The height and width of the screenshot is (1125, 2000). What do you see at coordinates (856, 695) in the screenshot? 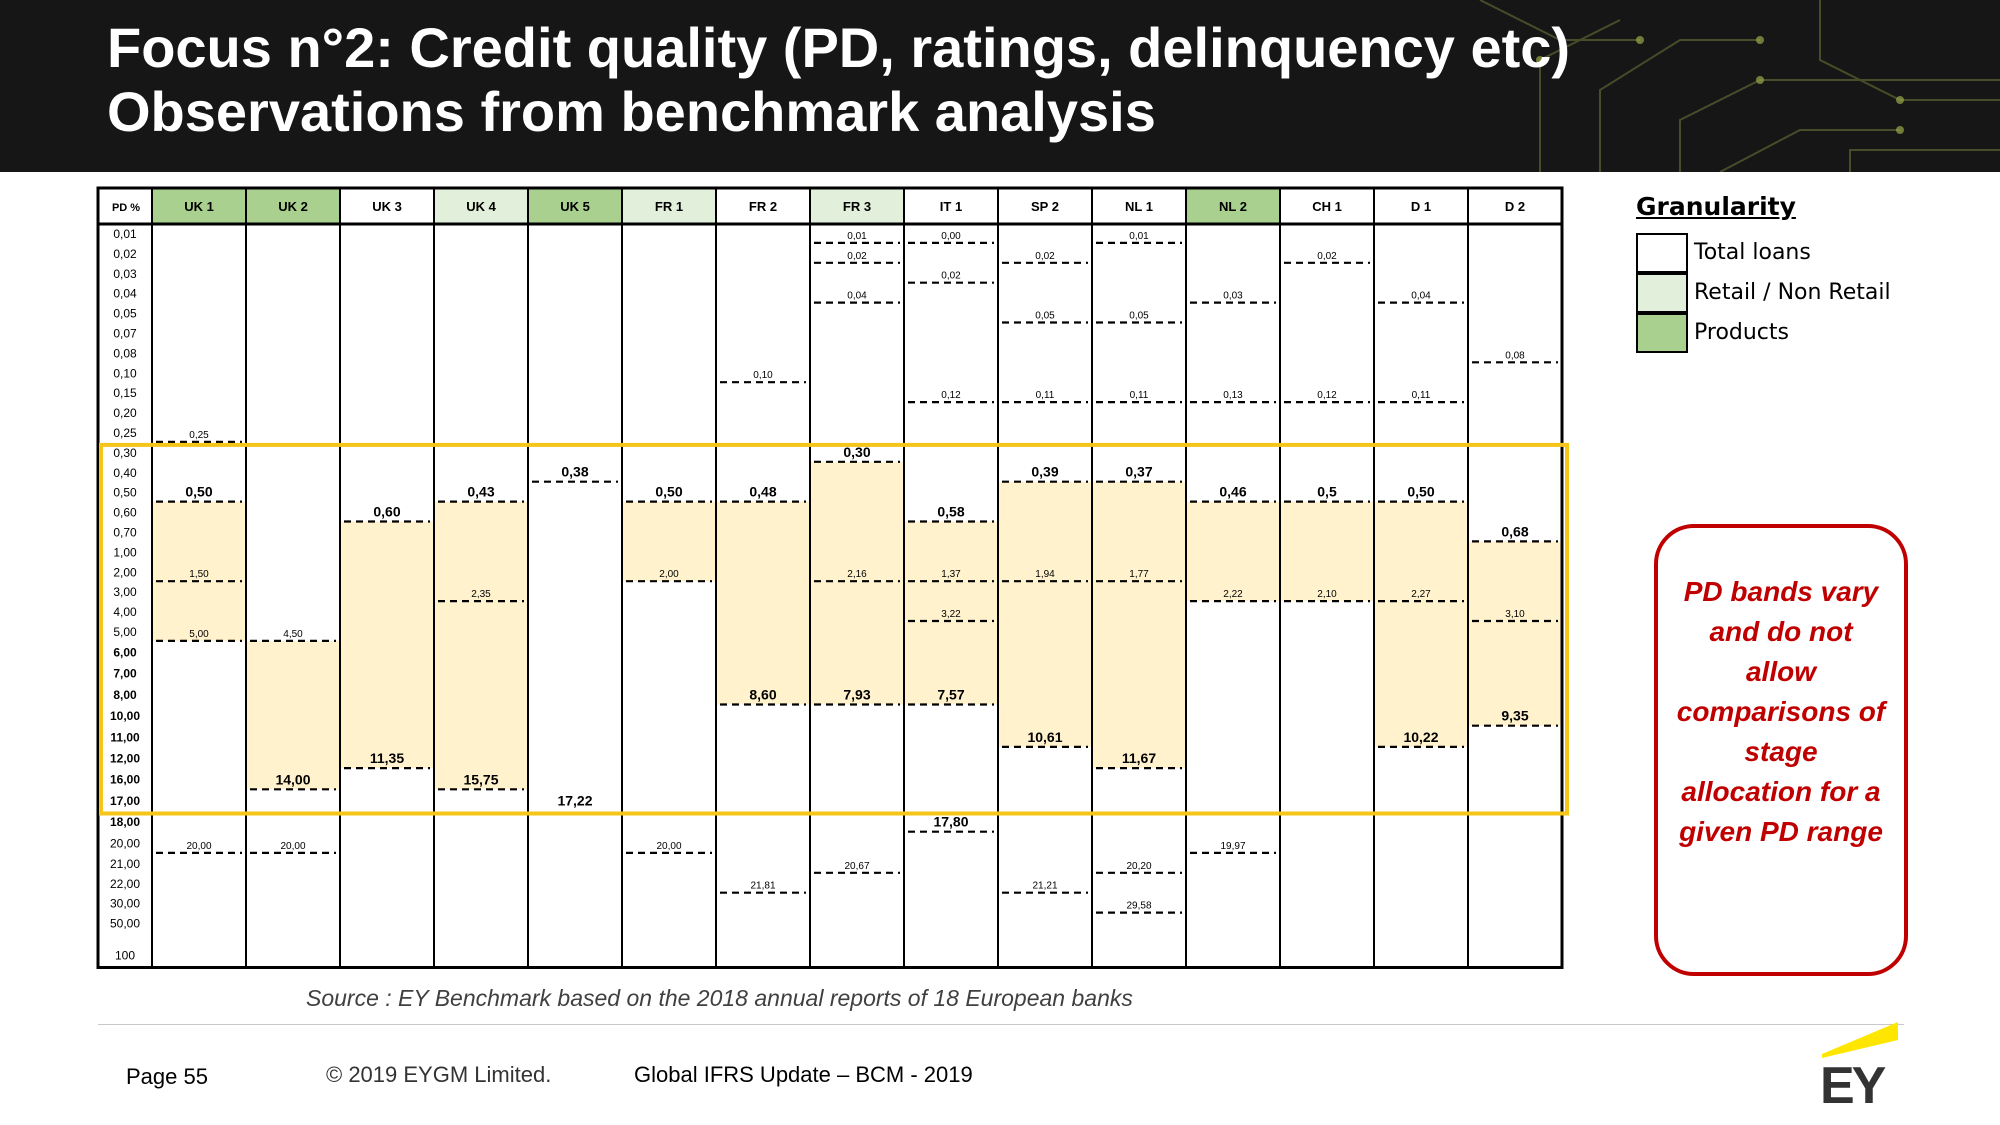
I see `band-boundary-value: 7,93` at bounding box center [856, 695].